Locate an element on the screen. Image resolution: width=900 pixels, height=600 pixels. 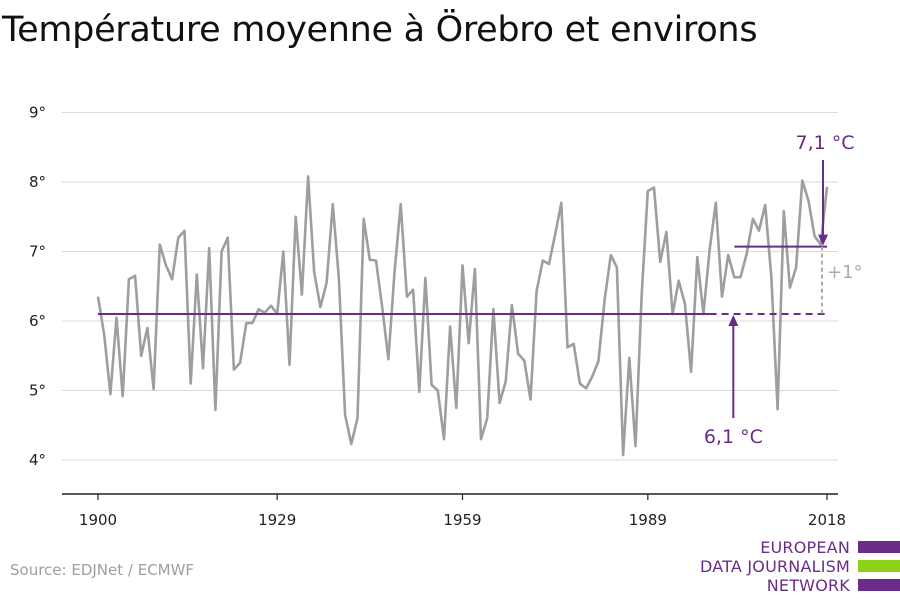
x-tick-label-1900: 1900 is located at coordinates (98, 520).